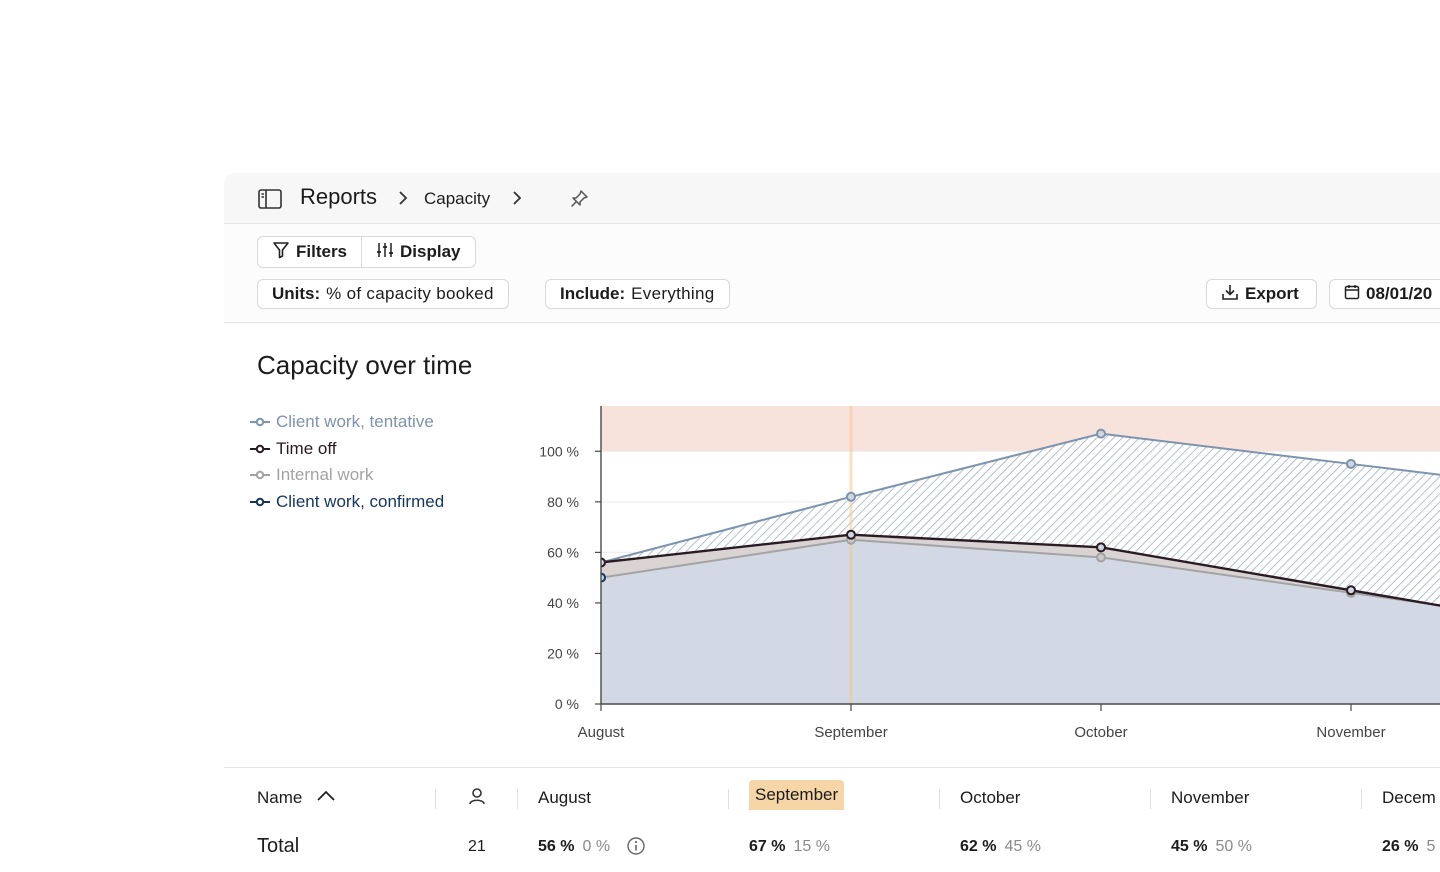 Image resolution: width=1440 pixels, height=872 pixels. Describe the element at coordinates (564, 797) in the screenshot. I see `month-header-august: August` at that location.